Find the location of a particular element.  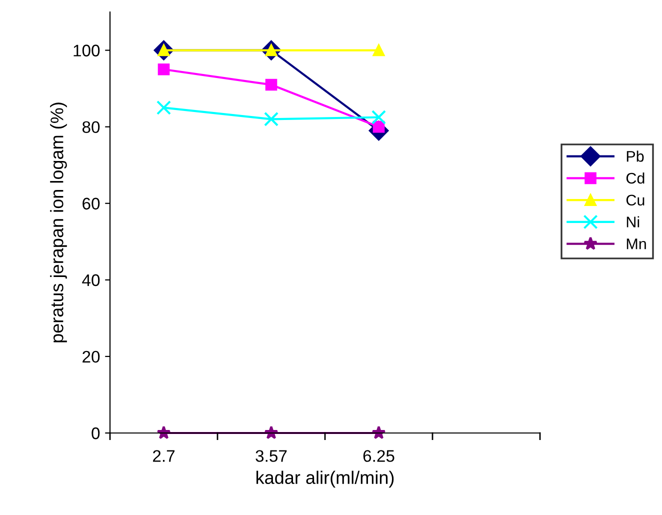

legend-label: Mn is located at coordinates (636, 244).